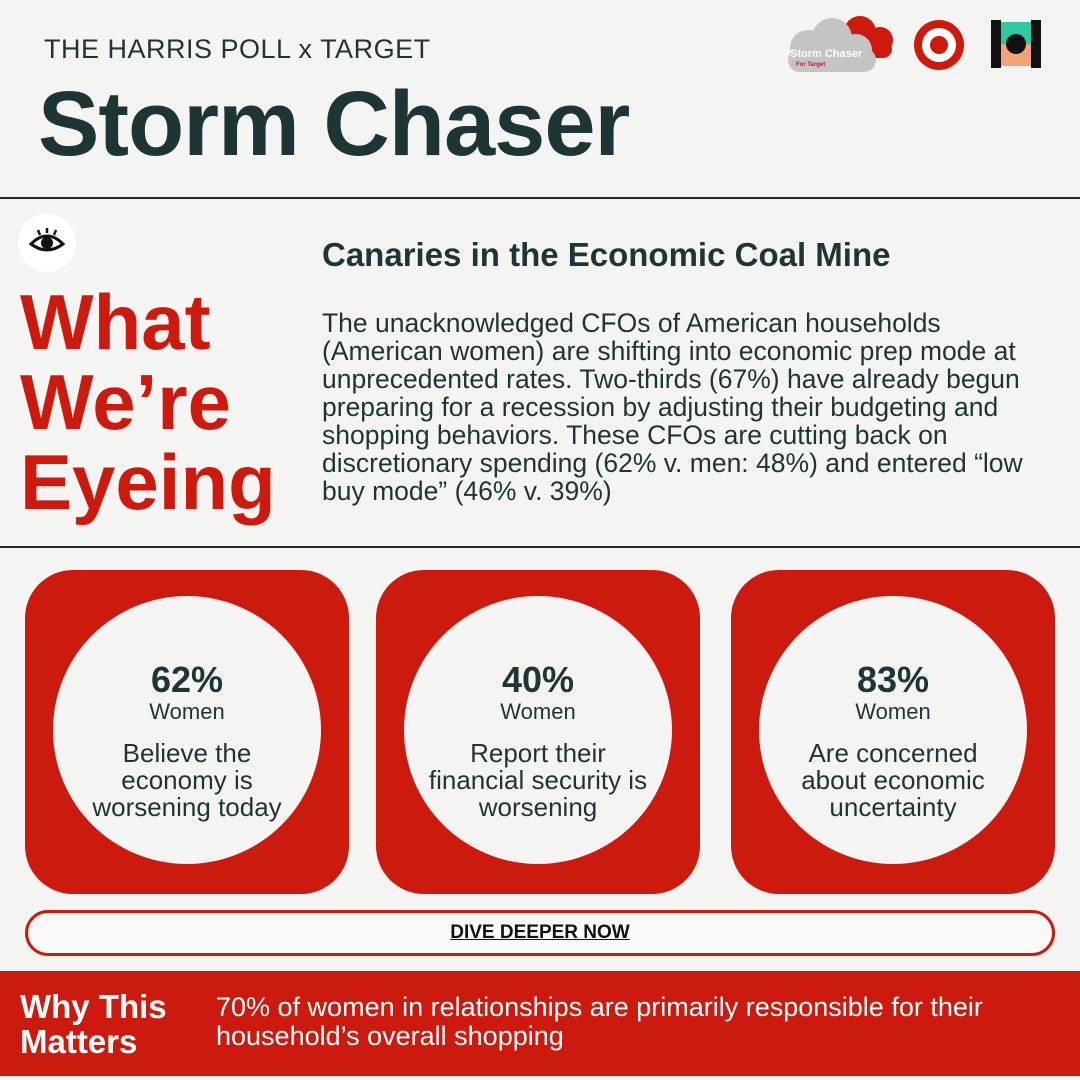 The height and width of the screenshot is (1080, 1080). I want to click on target-bullseye-icon, so click(939, 45).